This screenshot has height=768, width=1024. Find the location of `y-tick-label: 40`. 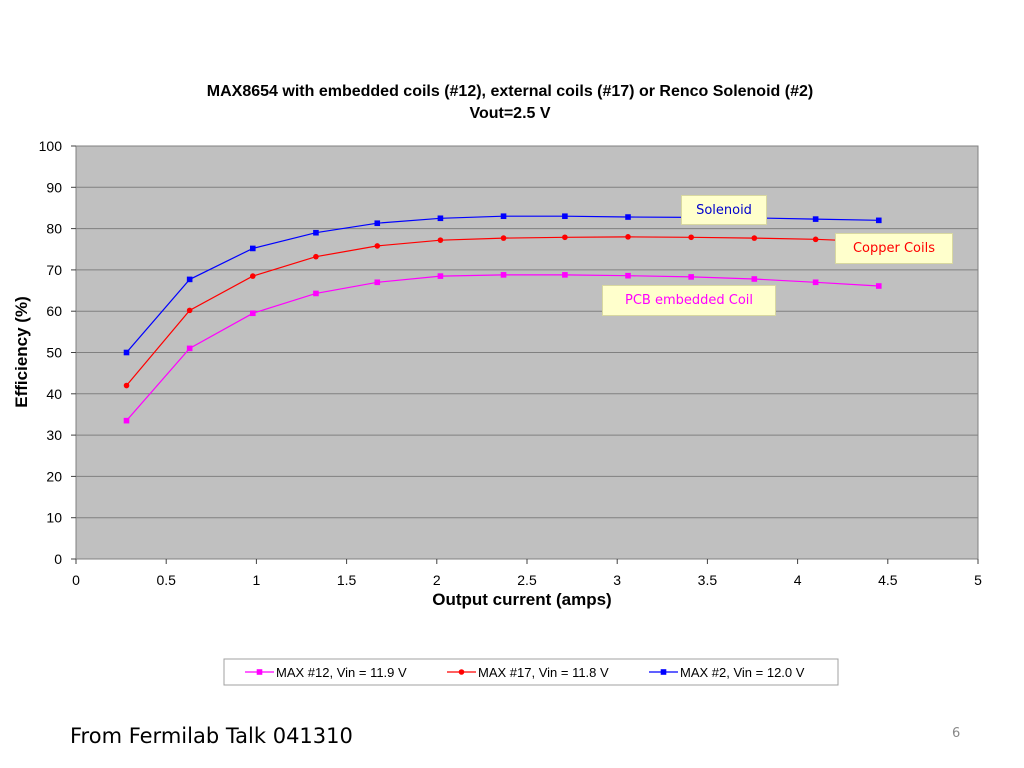

y-tick-label: 40 is located at coordinates (54, 394).